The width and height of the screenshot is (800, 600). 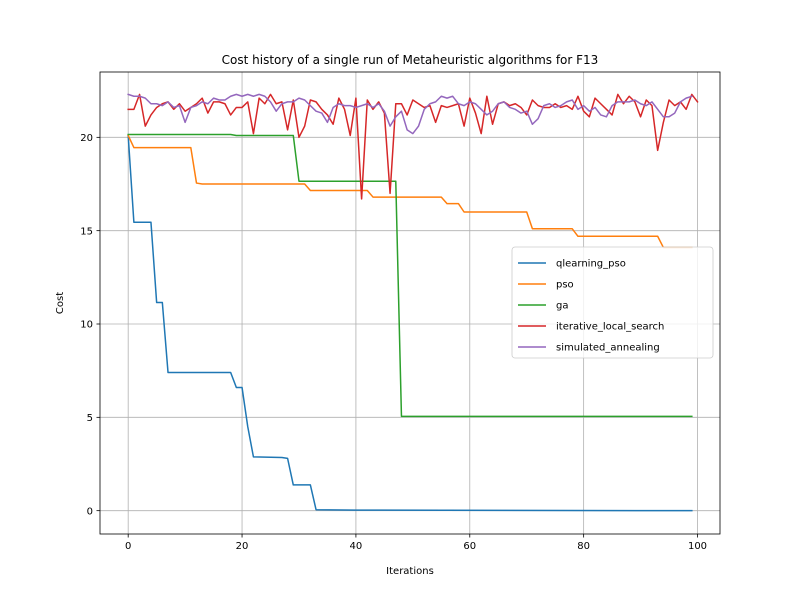 What do you see at coordinates (86, 231) in the screenshot?
I see `y-tick-label: 15` at bounding box center [86, 231].